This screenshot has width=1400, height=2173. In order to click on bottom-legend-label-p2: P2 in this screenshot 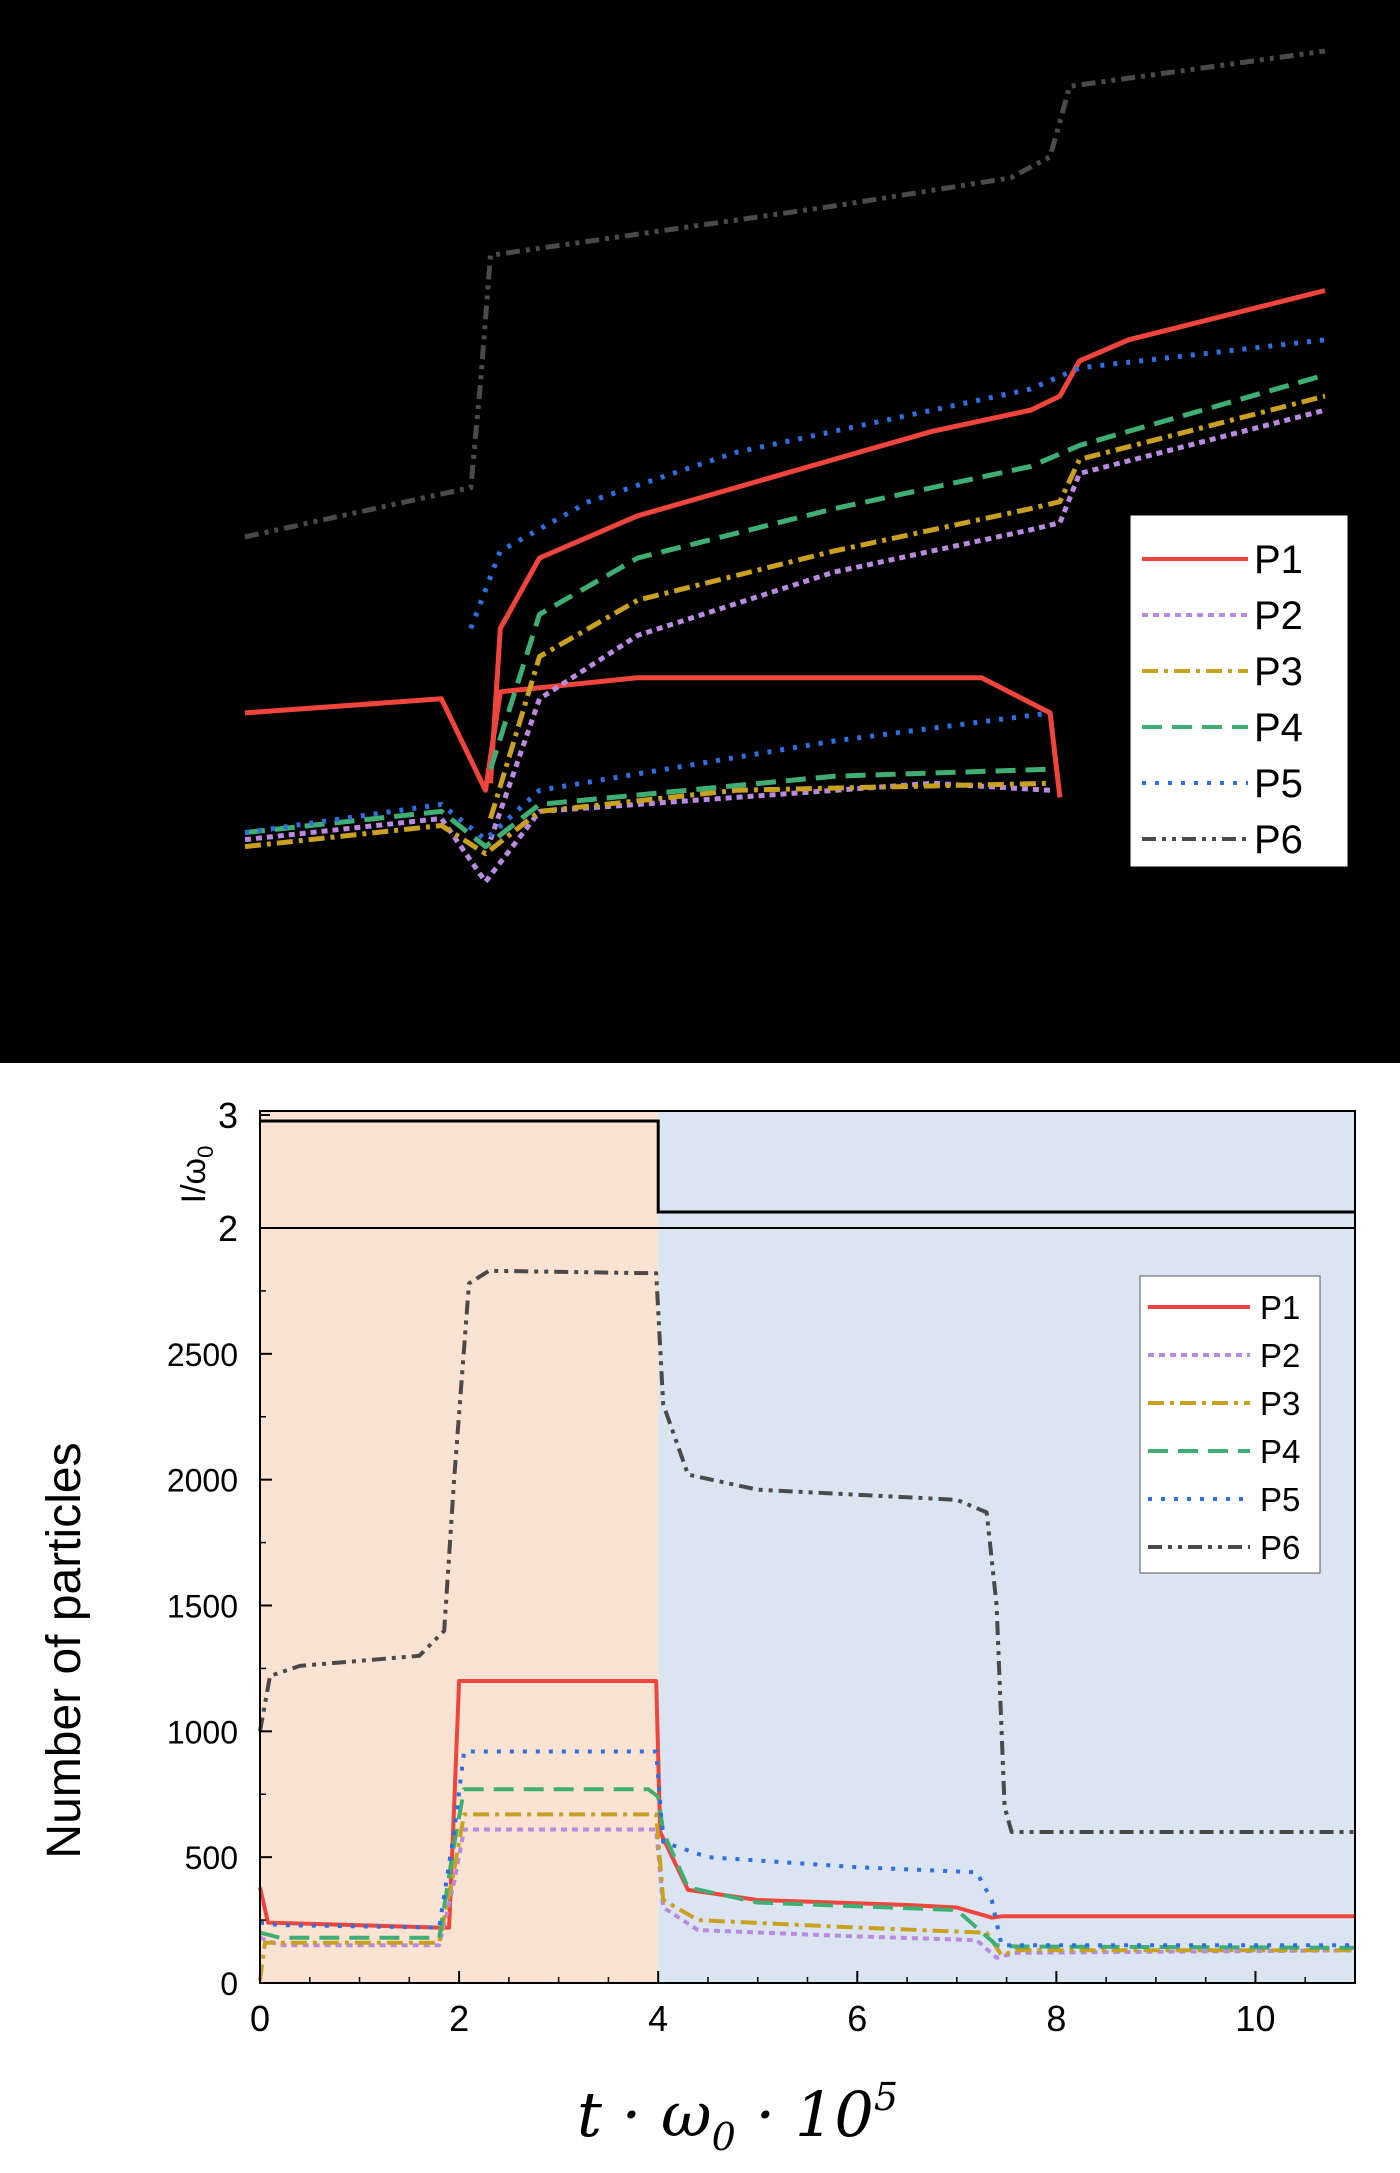, I will do `click(1280, 1355)`.